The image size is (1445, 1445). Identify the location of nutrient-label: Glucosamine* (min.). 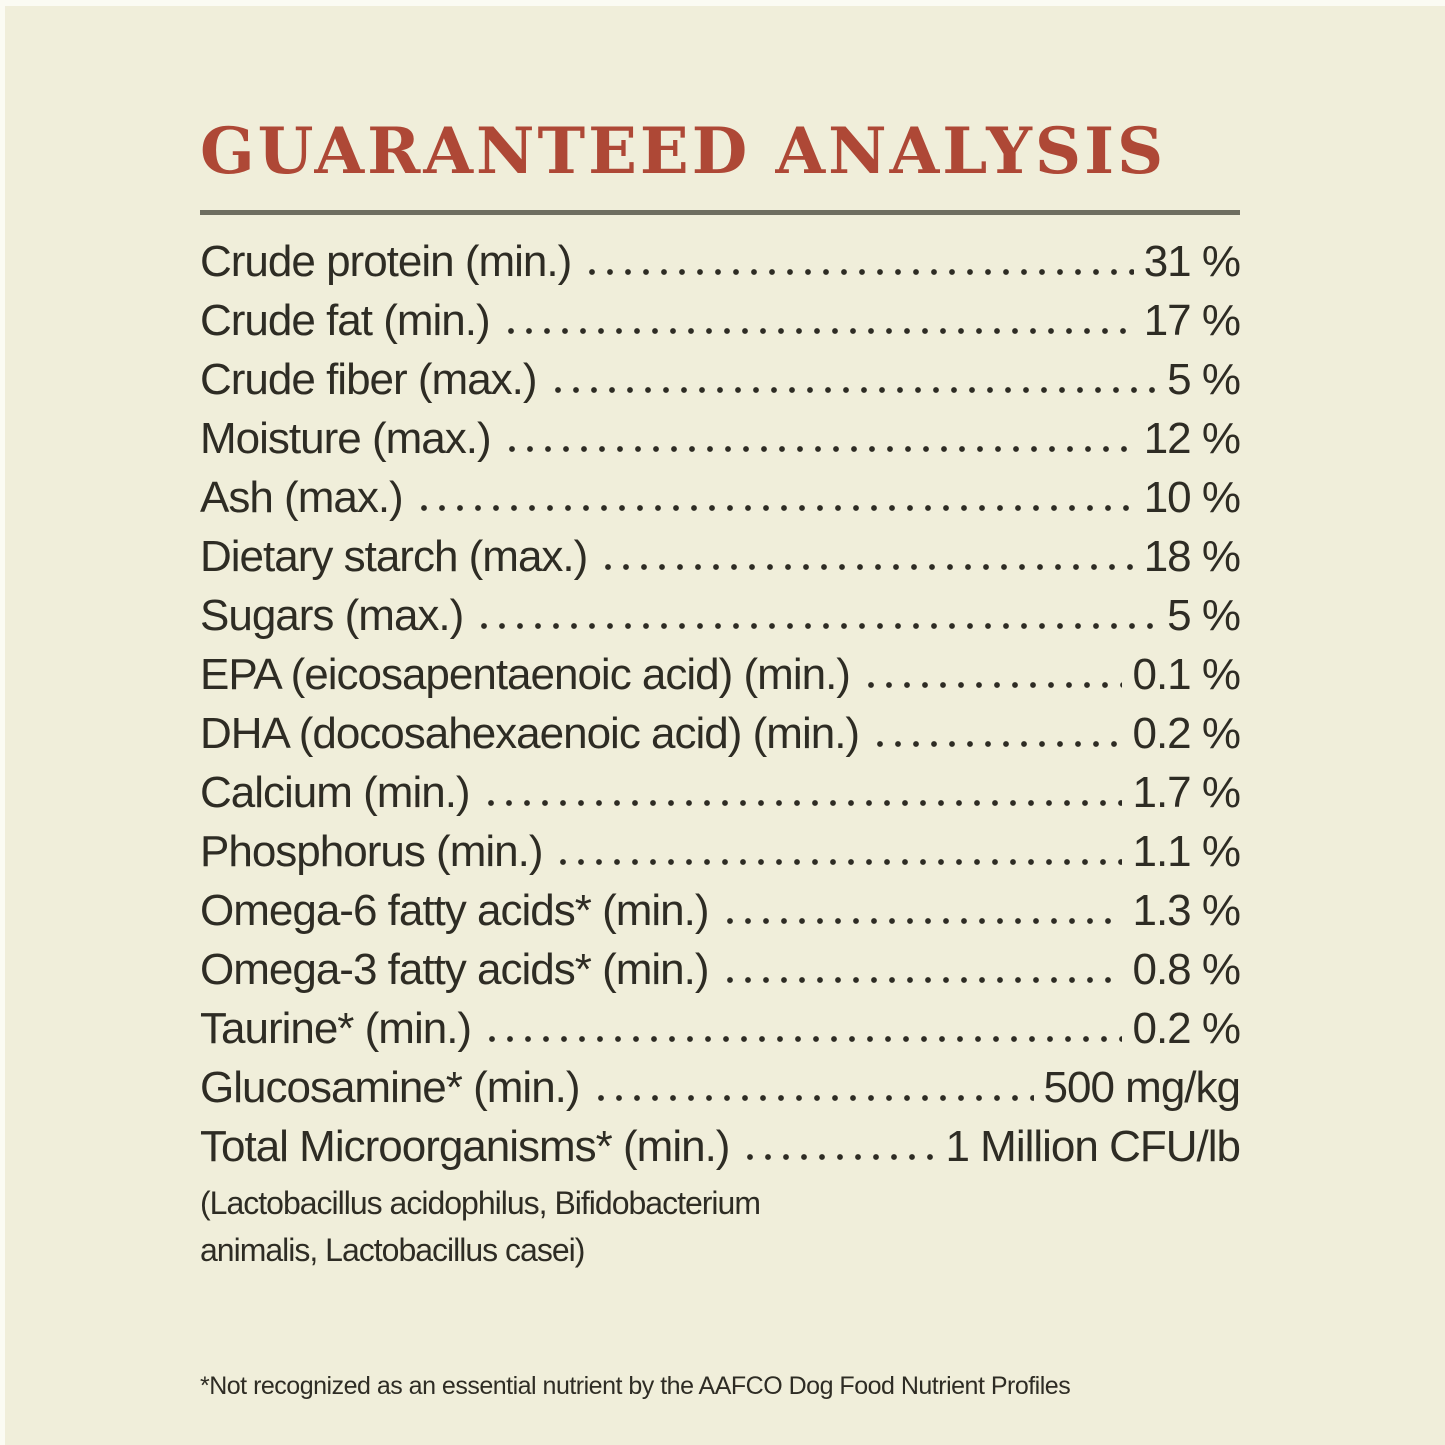
(390, 1087).